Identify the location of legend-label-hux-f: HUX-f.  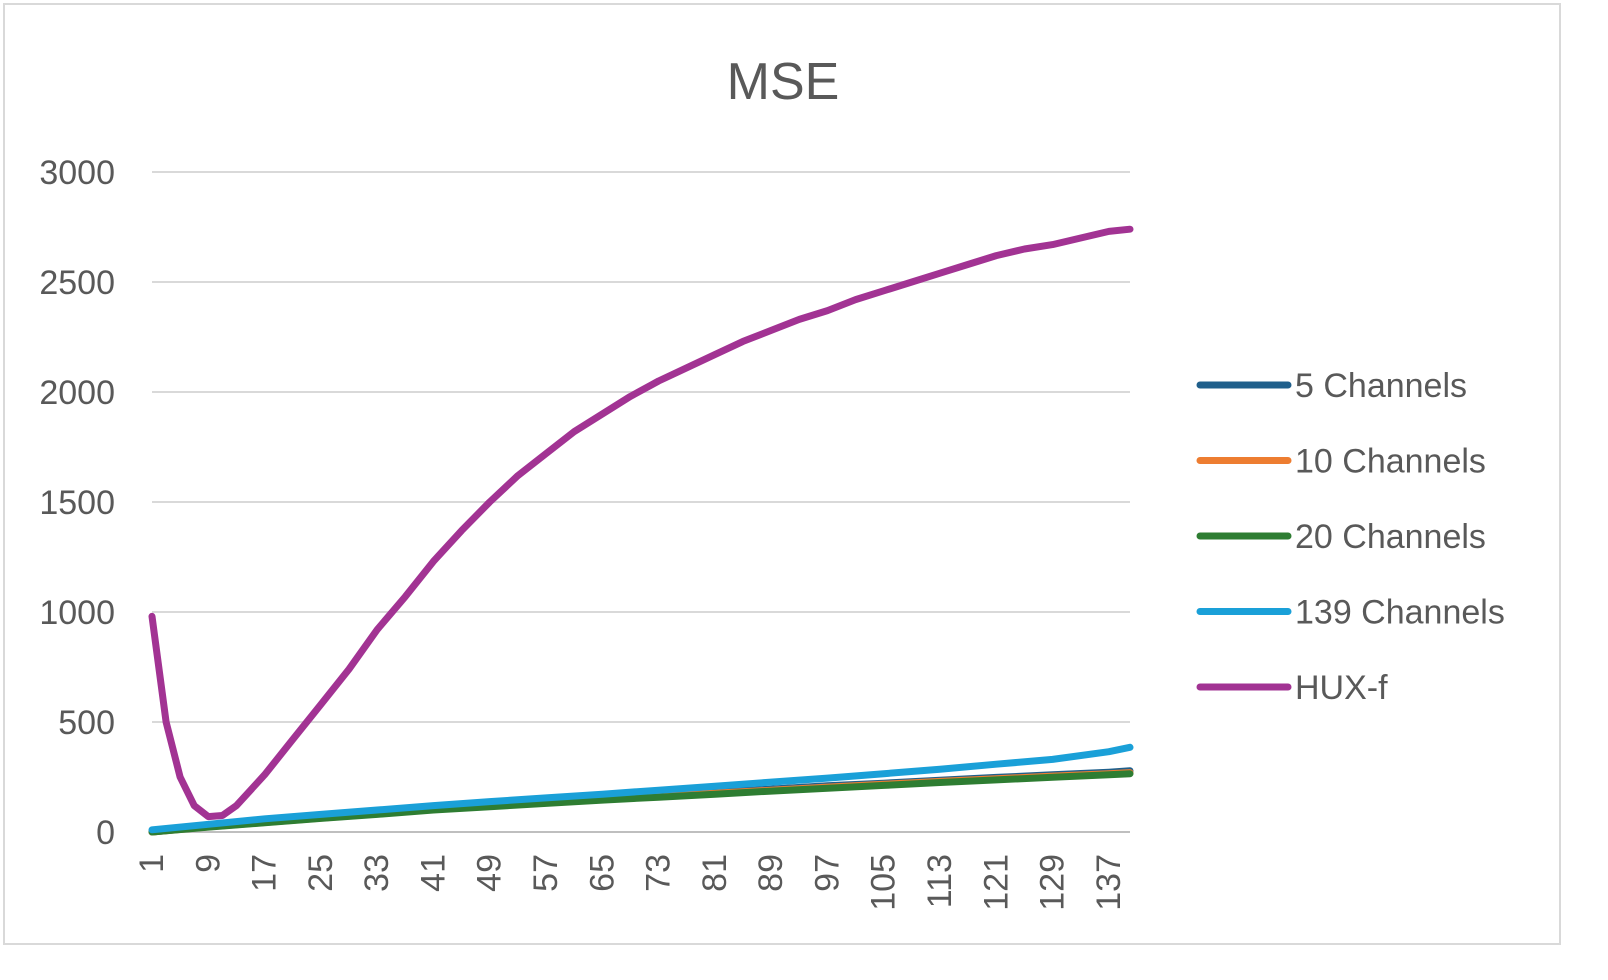
(1341, 688).